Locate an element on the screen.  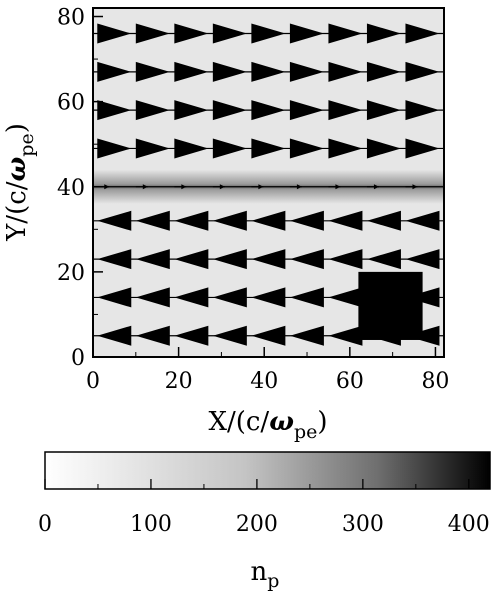
x-tick-label: 20 is located at coordinates (179, 381).